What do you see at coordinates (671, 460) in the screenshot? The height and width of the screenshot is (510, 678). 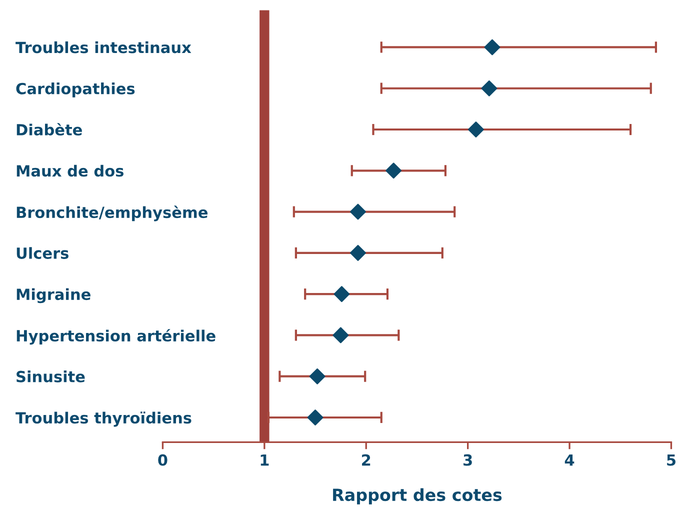 I see `x-tick-label: 5` at bounding box center [671, 460].